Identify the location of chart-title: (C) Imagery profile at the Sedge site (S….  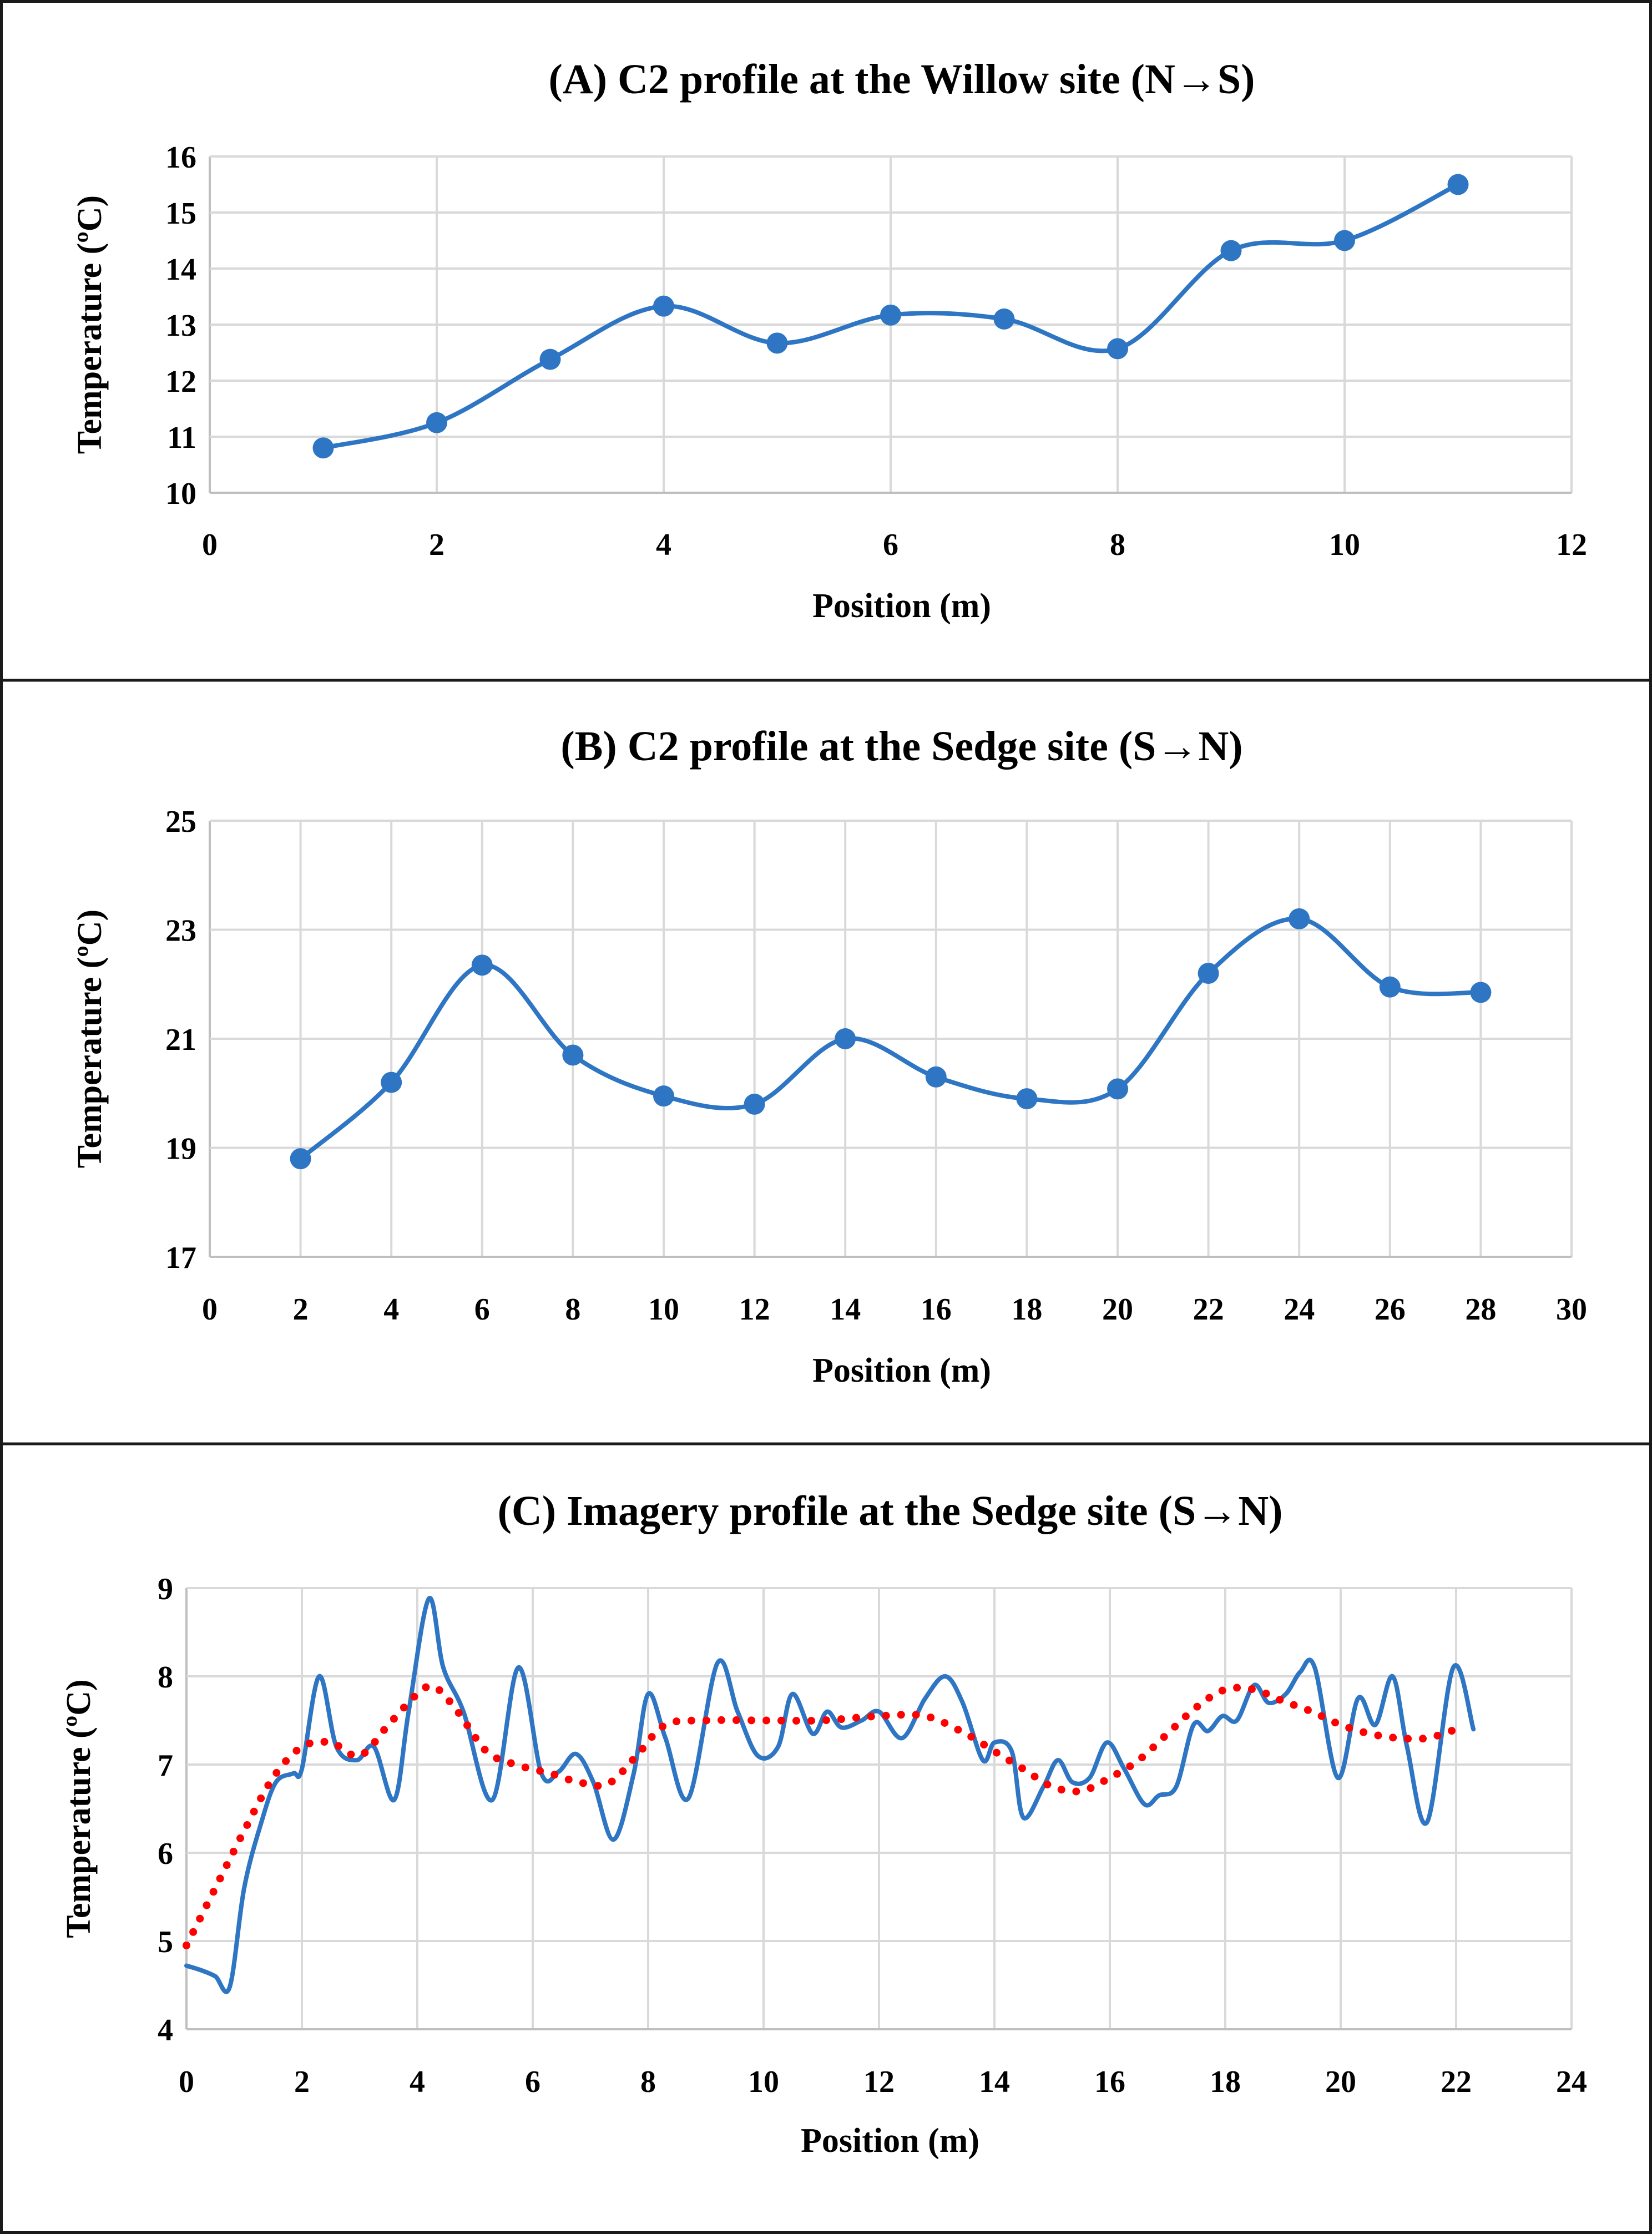
(890, 1511).